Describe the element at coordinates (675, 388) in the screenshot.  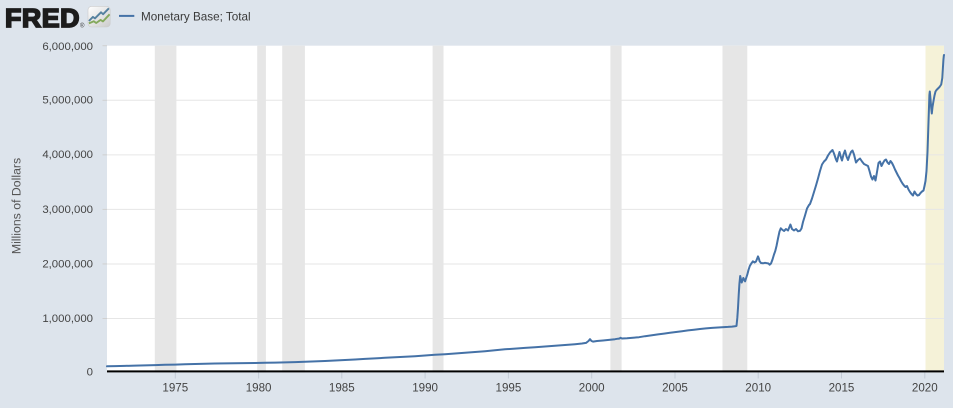
I see `svg-text: 2005` at that location.